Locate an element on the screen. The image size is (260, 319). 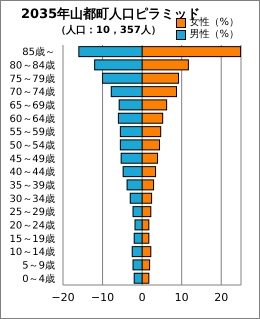
y-tick-label: 10～14歳 is located at coordinates (32, 252).